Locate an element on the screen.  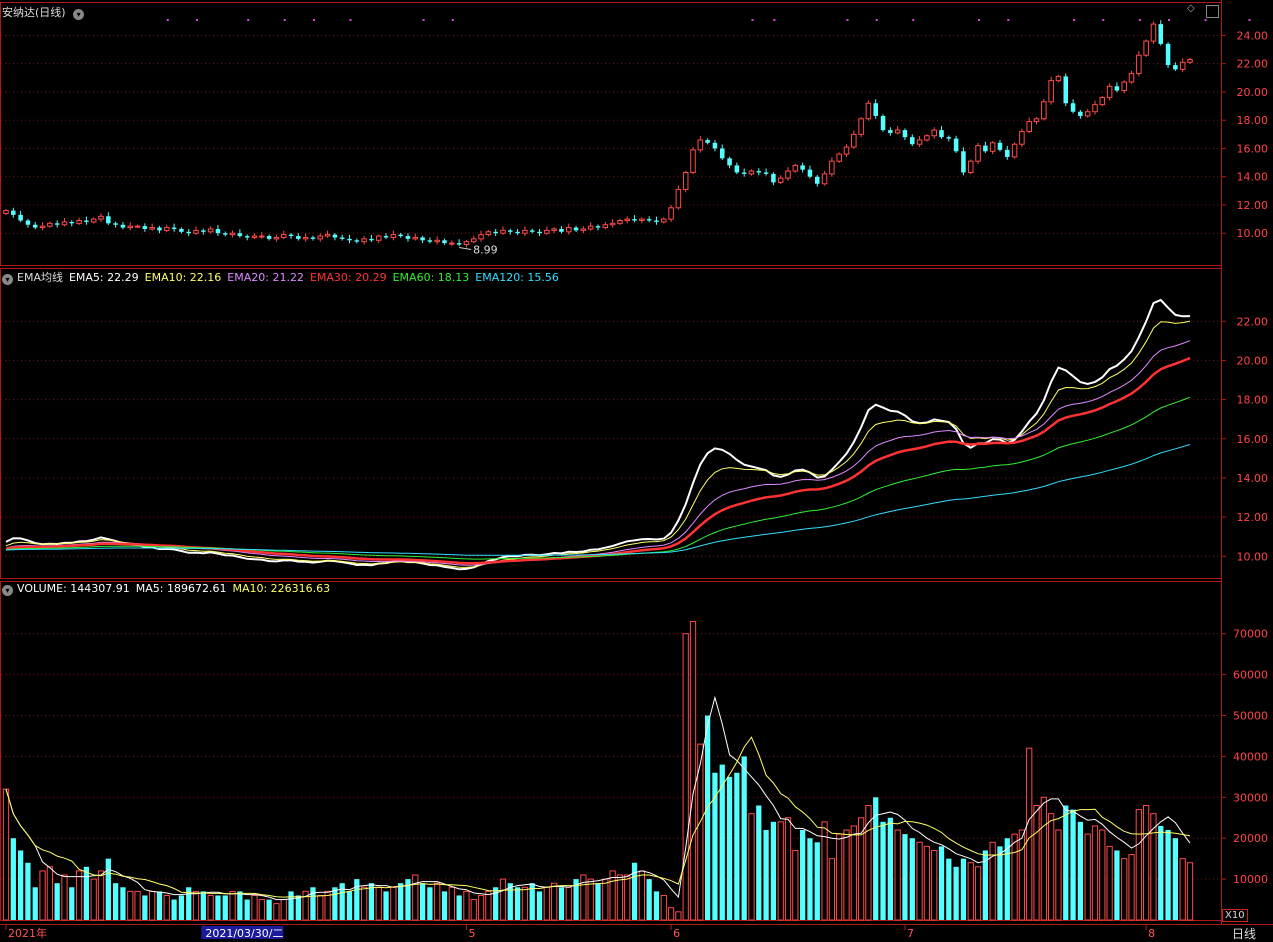
price-annotation: 8.99 is located at coordinates (485, 249).